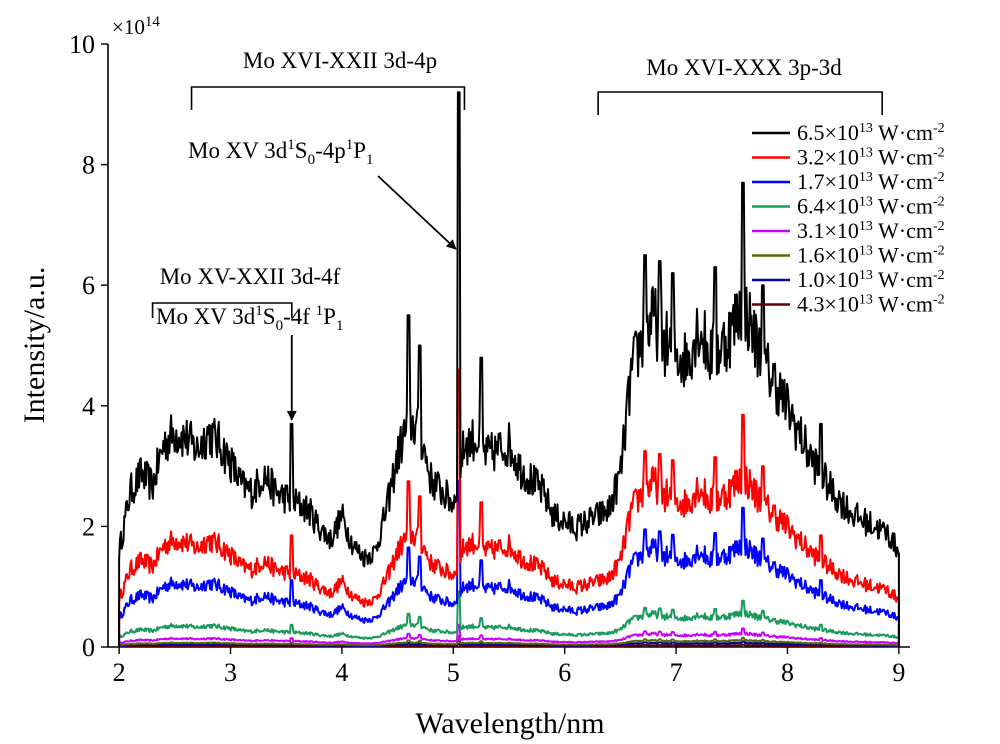  I want to click on legend-entry: 4.3×1013 W·cm-2, so click(871, 304).